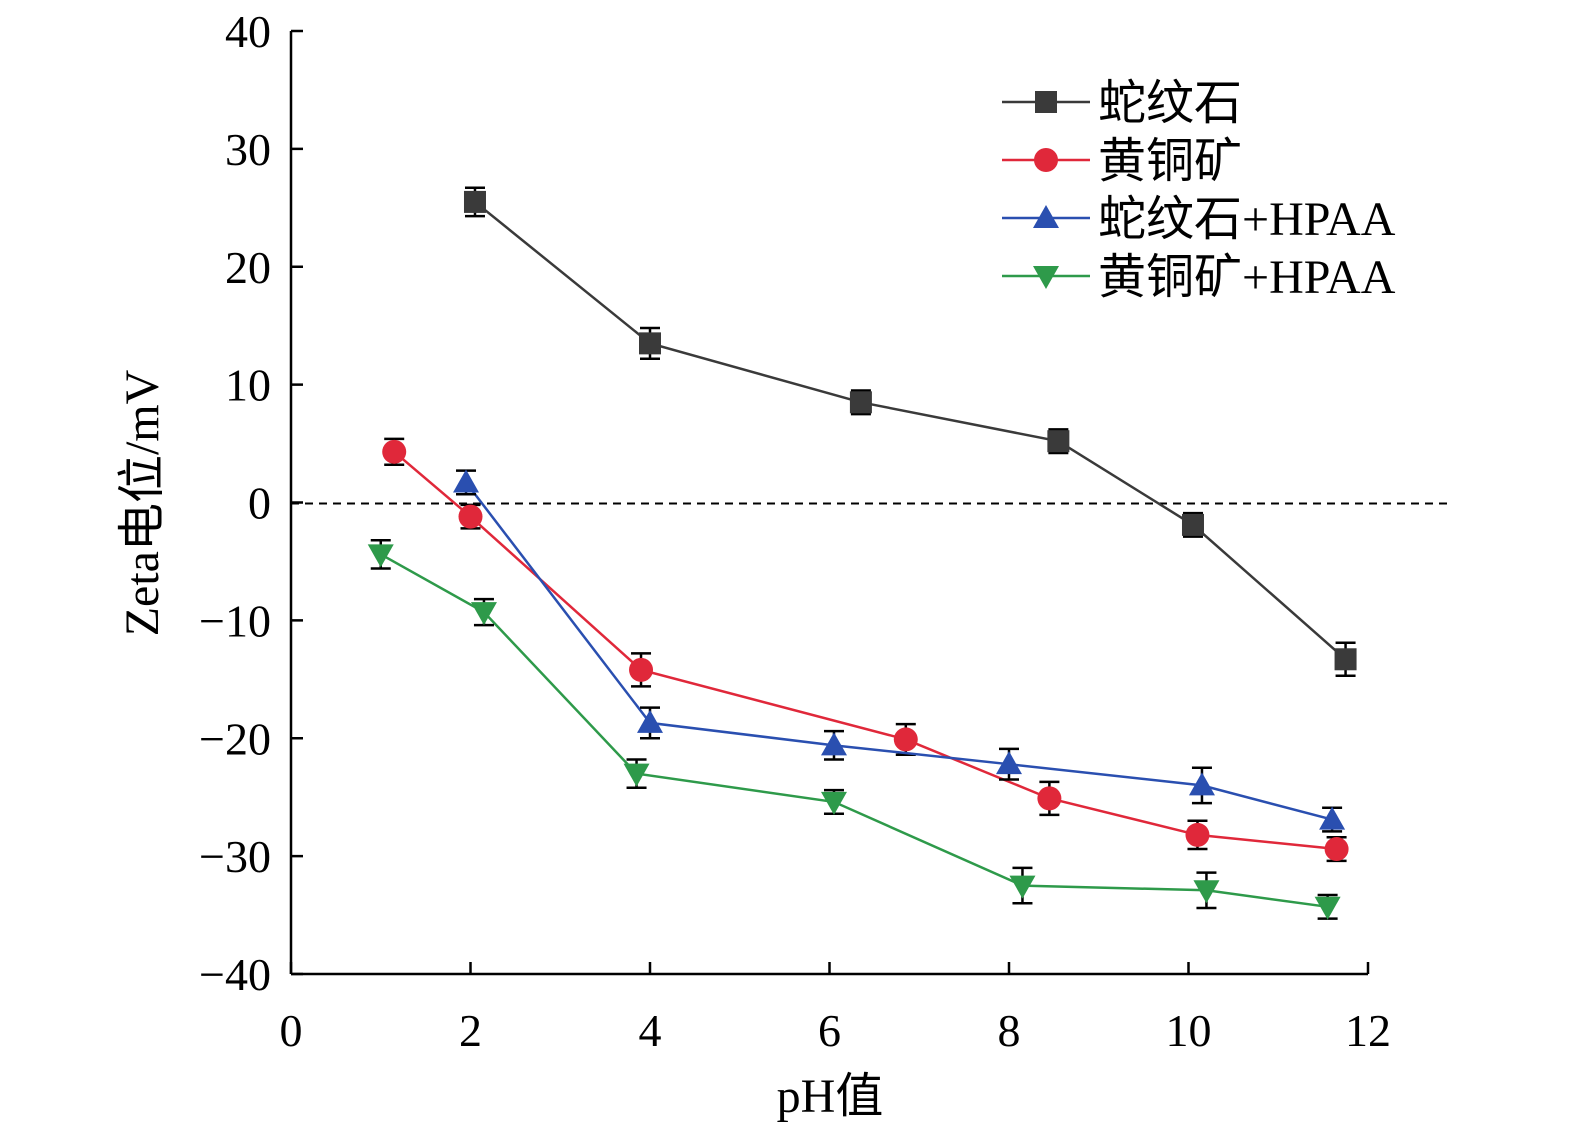  I want to click on legend-entry-2: 黄铜矿, so click(1122, 161).